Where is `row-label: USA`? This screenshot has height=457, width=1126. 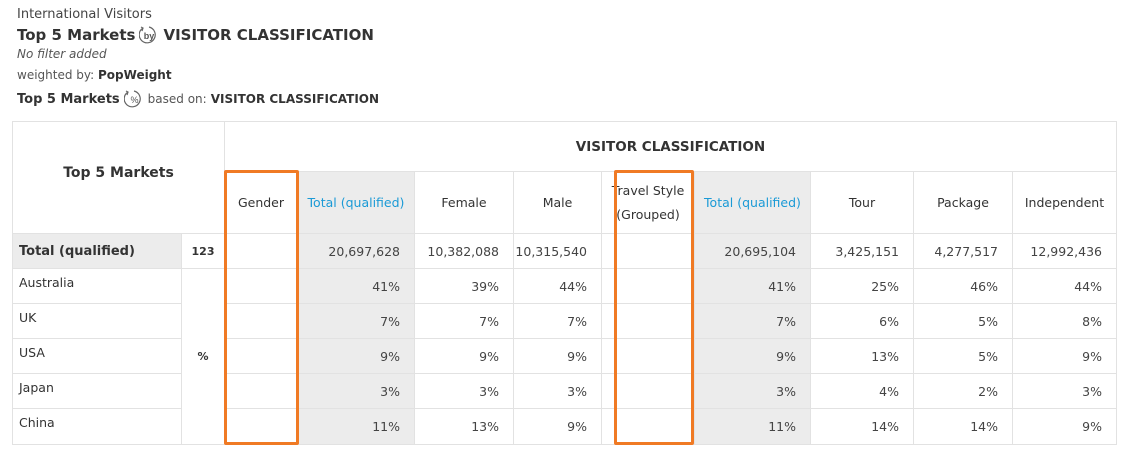
row-label: USA is located at coordinates (97, 356).